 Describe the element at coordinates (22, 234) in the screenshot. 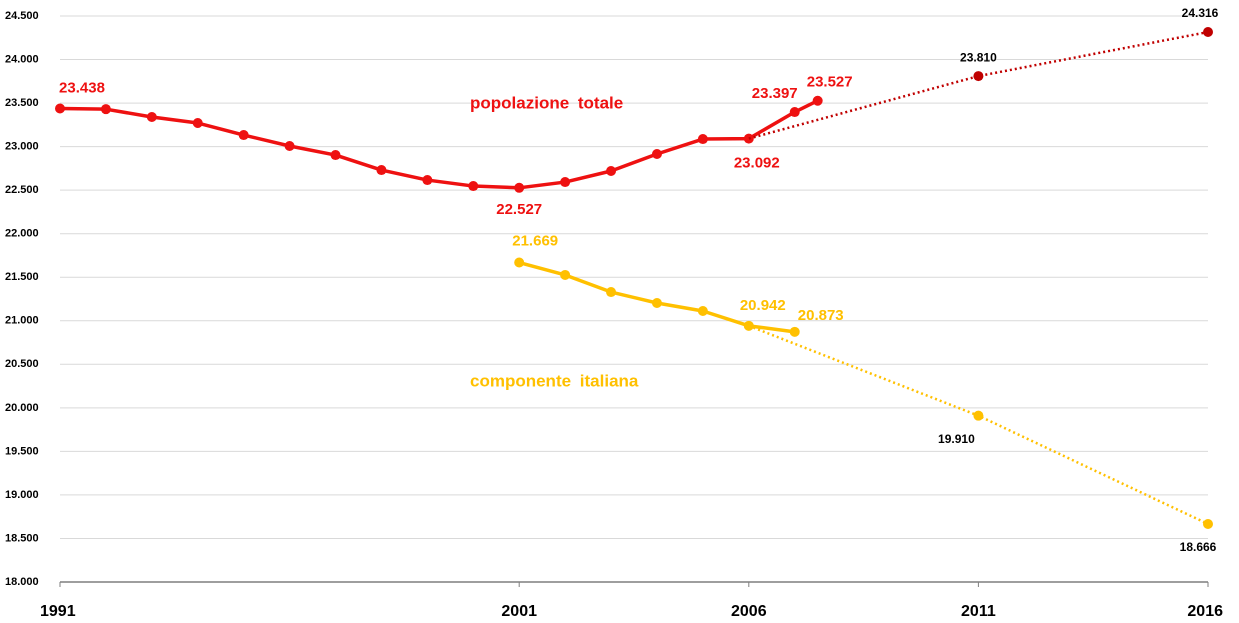

I see `y-tick-label: 22.000` at that location.